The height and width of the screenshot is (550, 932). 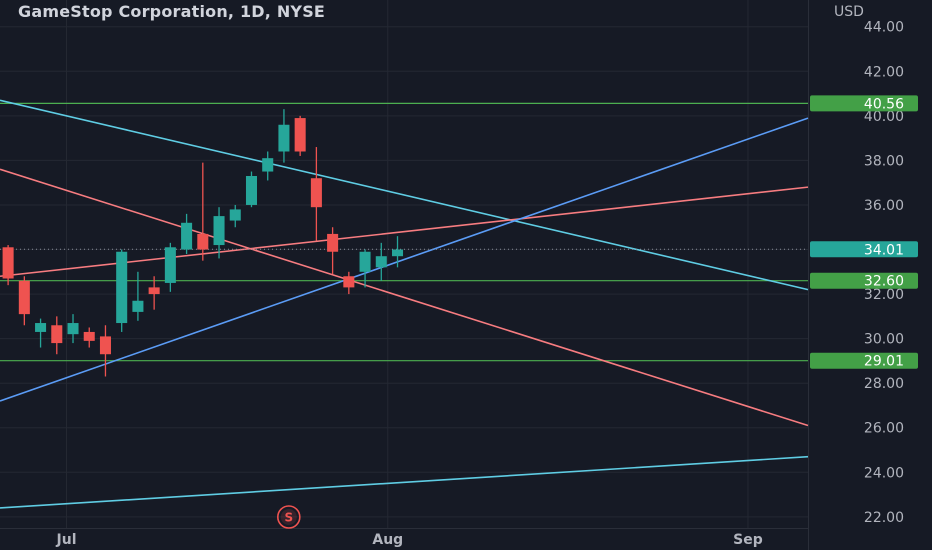 What do you see at coordinates (884, 384) in the screenshot?
I see `y-tick-label: 28.00` at bounding box center [884, 384].